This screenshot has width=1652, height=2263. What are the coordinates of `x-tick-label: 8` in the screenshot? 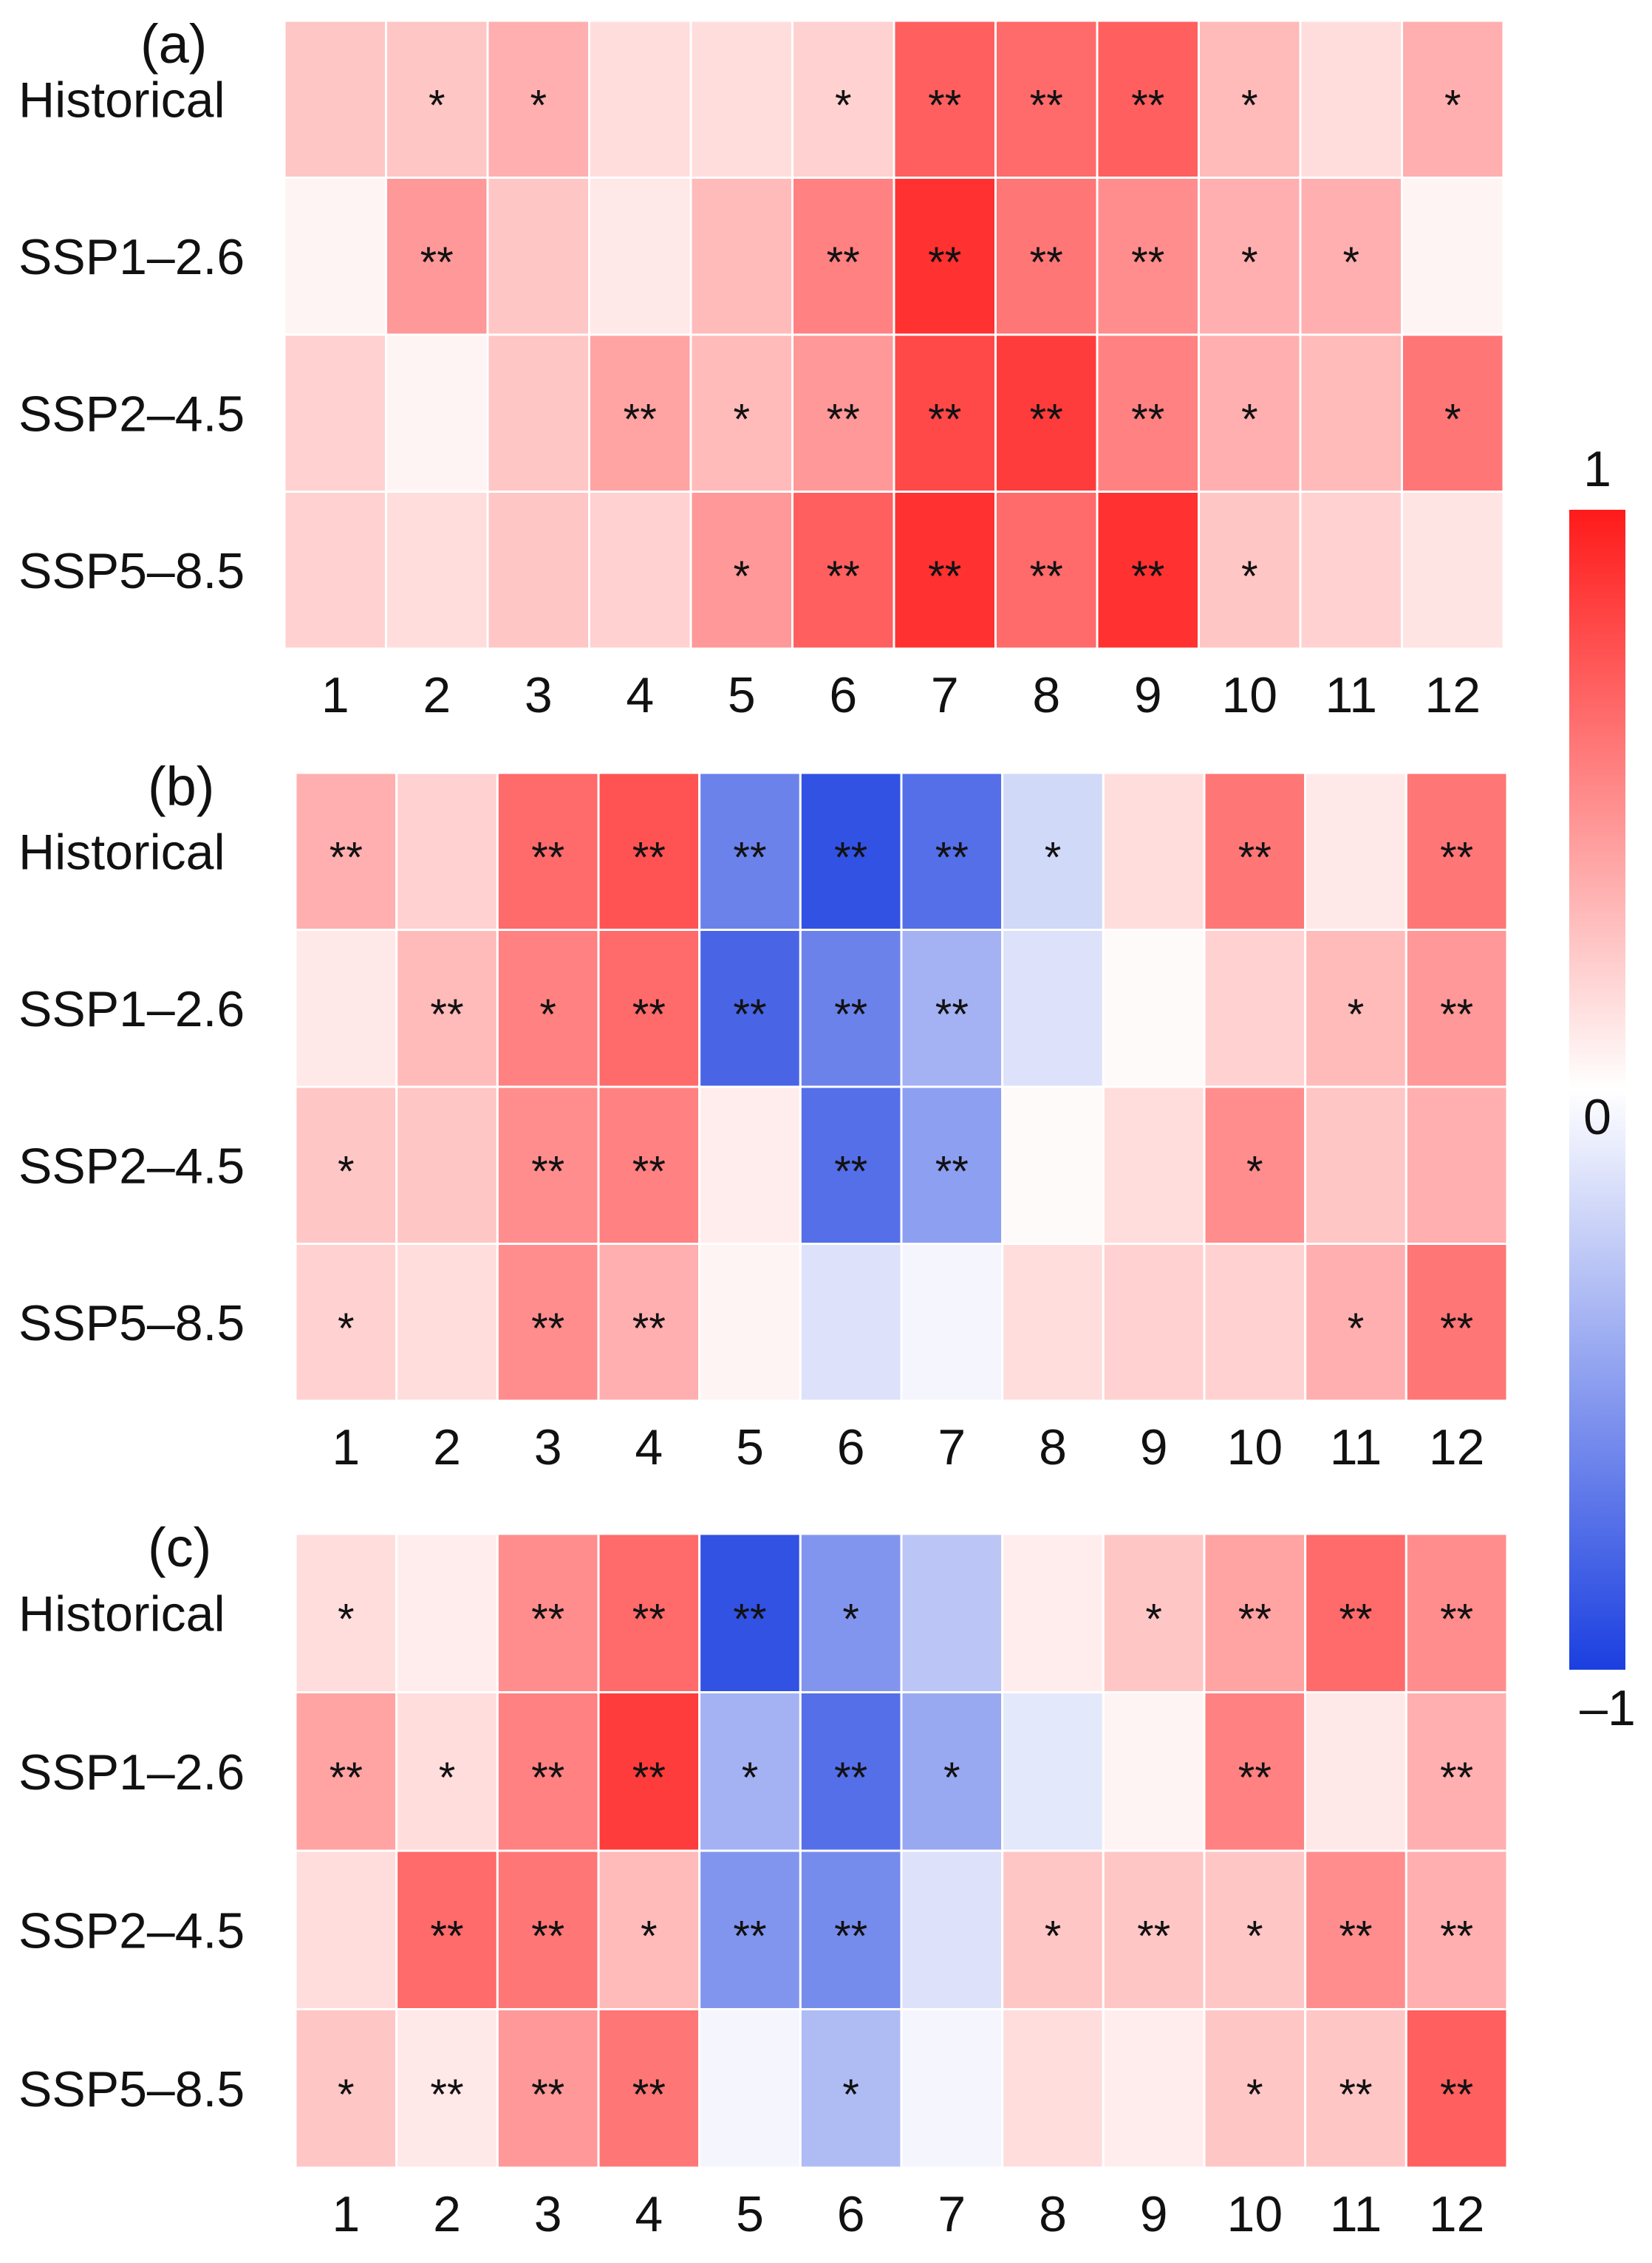 It's located at (1053, 1447).